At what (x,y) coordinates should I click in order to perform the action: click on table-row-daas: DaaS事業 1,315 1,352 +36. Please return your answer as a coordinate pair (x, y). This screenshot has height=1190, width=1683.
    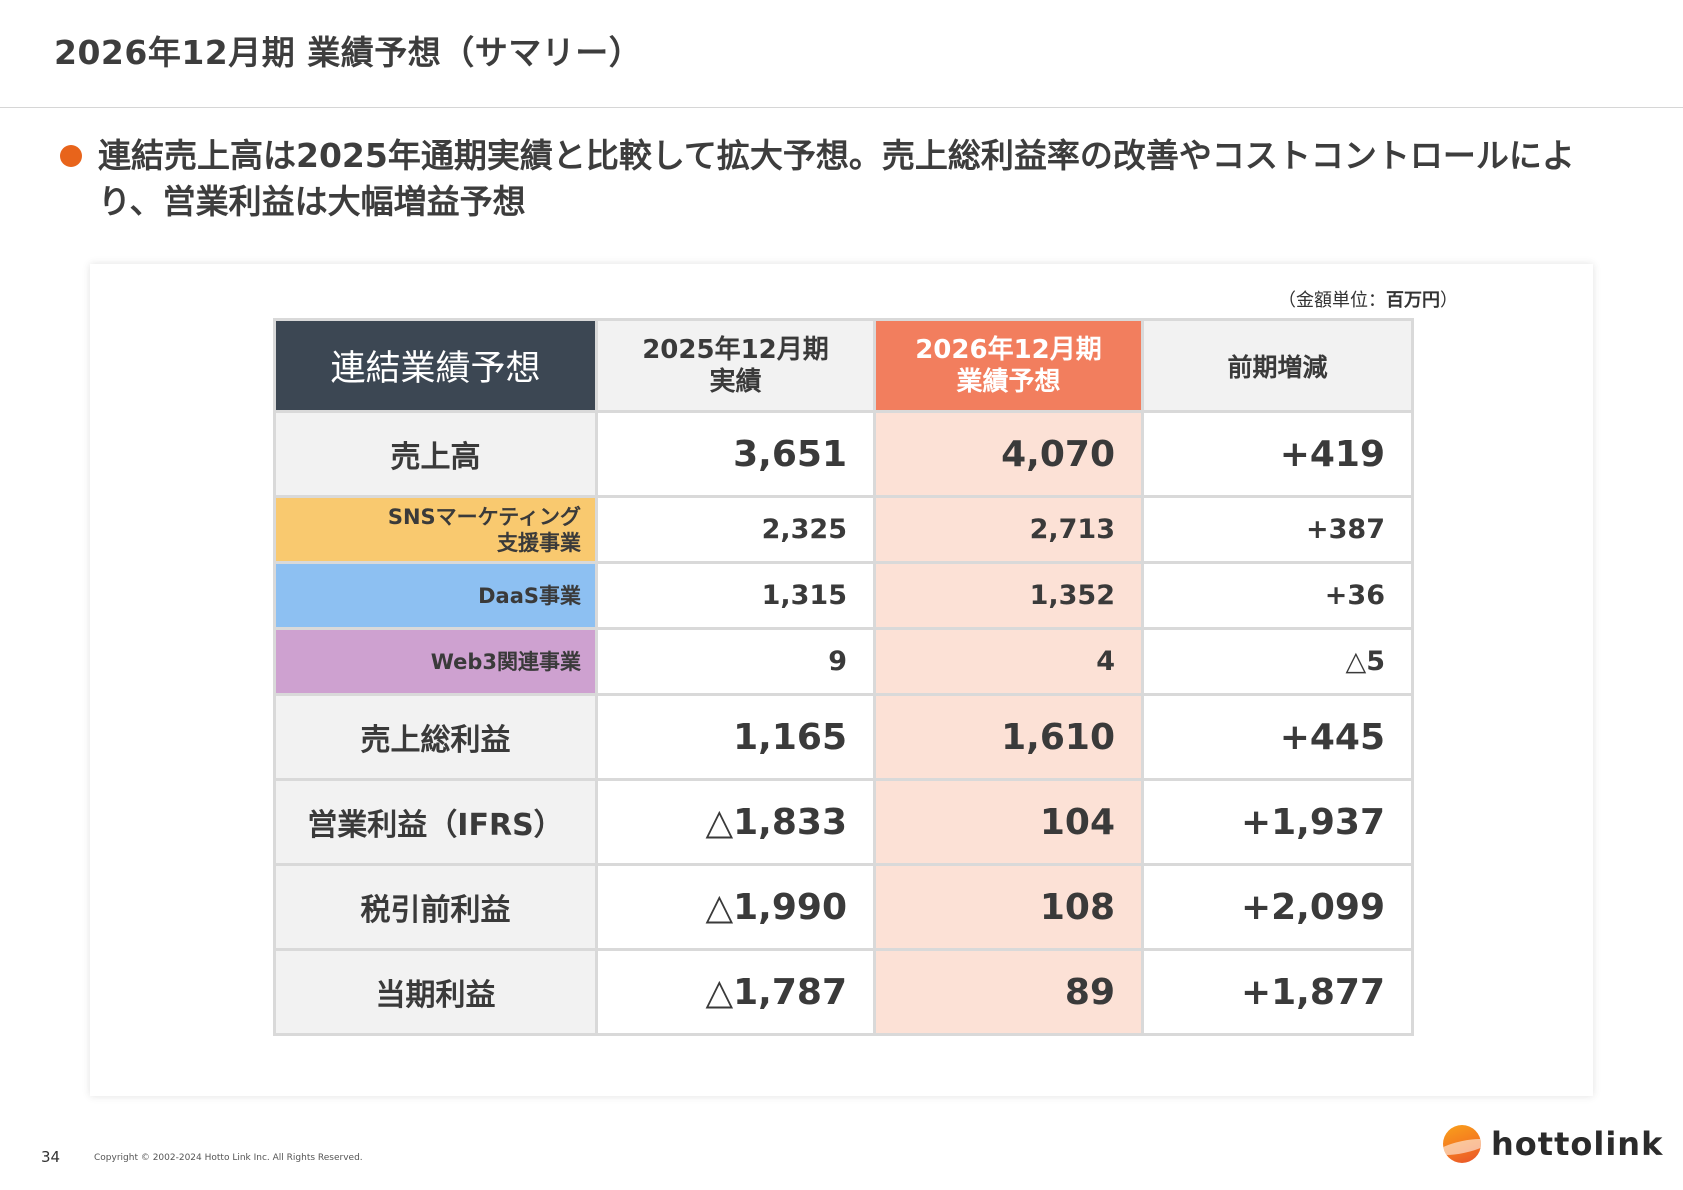
    Looking at the image, I should click on (843, 595).